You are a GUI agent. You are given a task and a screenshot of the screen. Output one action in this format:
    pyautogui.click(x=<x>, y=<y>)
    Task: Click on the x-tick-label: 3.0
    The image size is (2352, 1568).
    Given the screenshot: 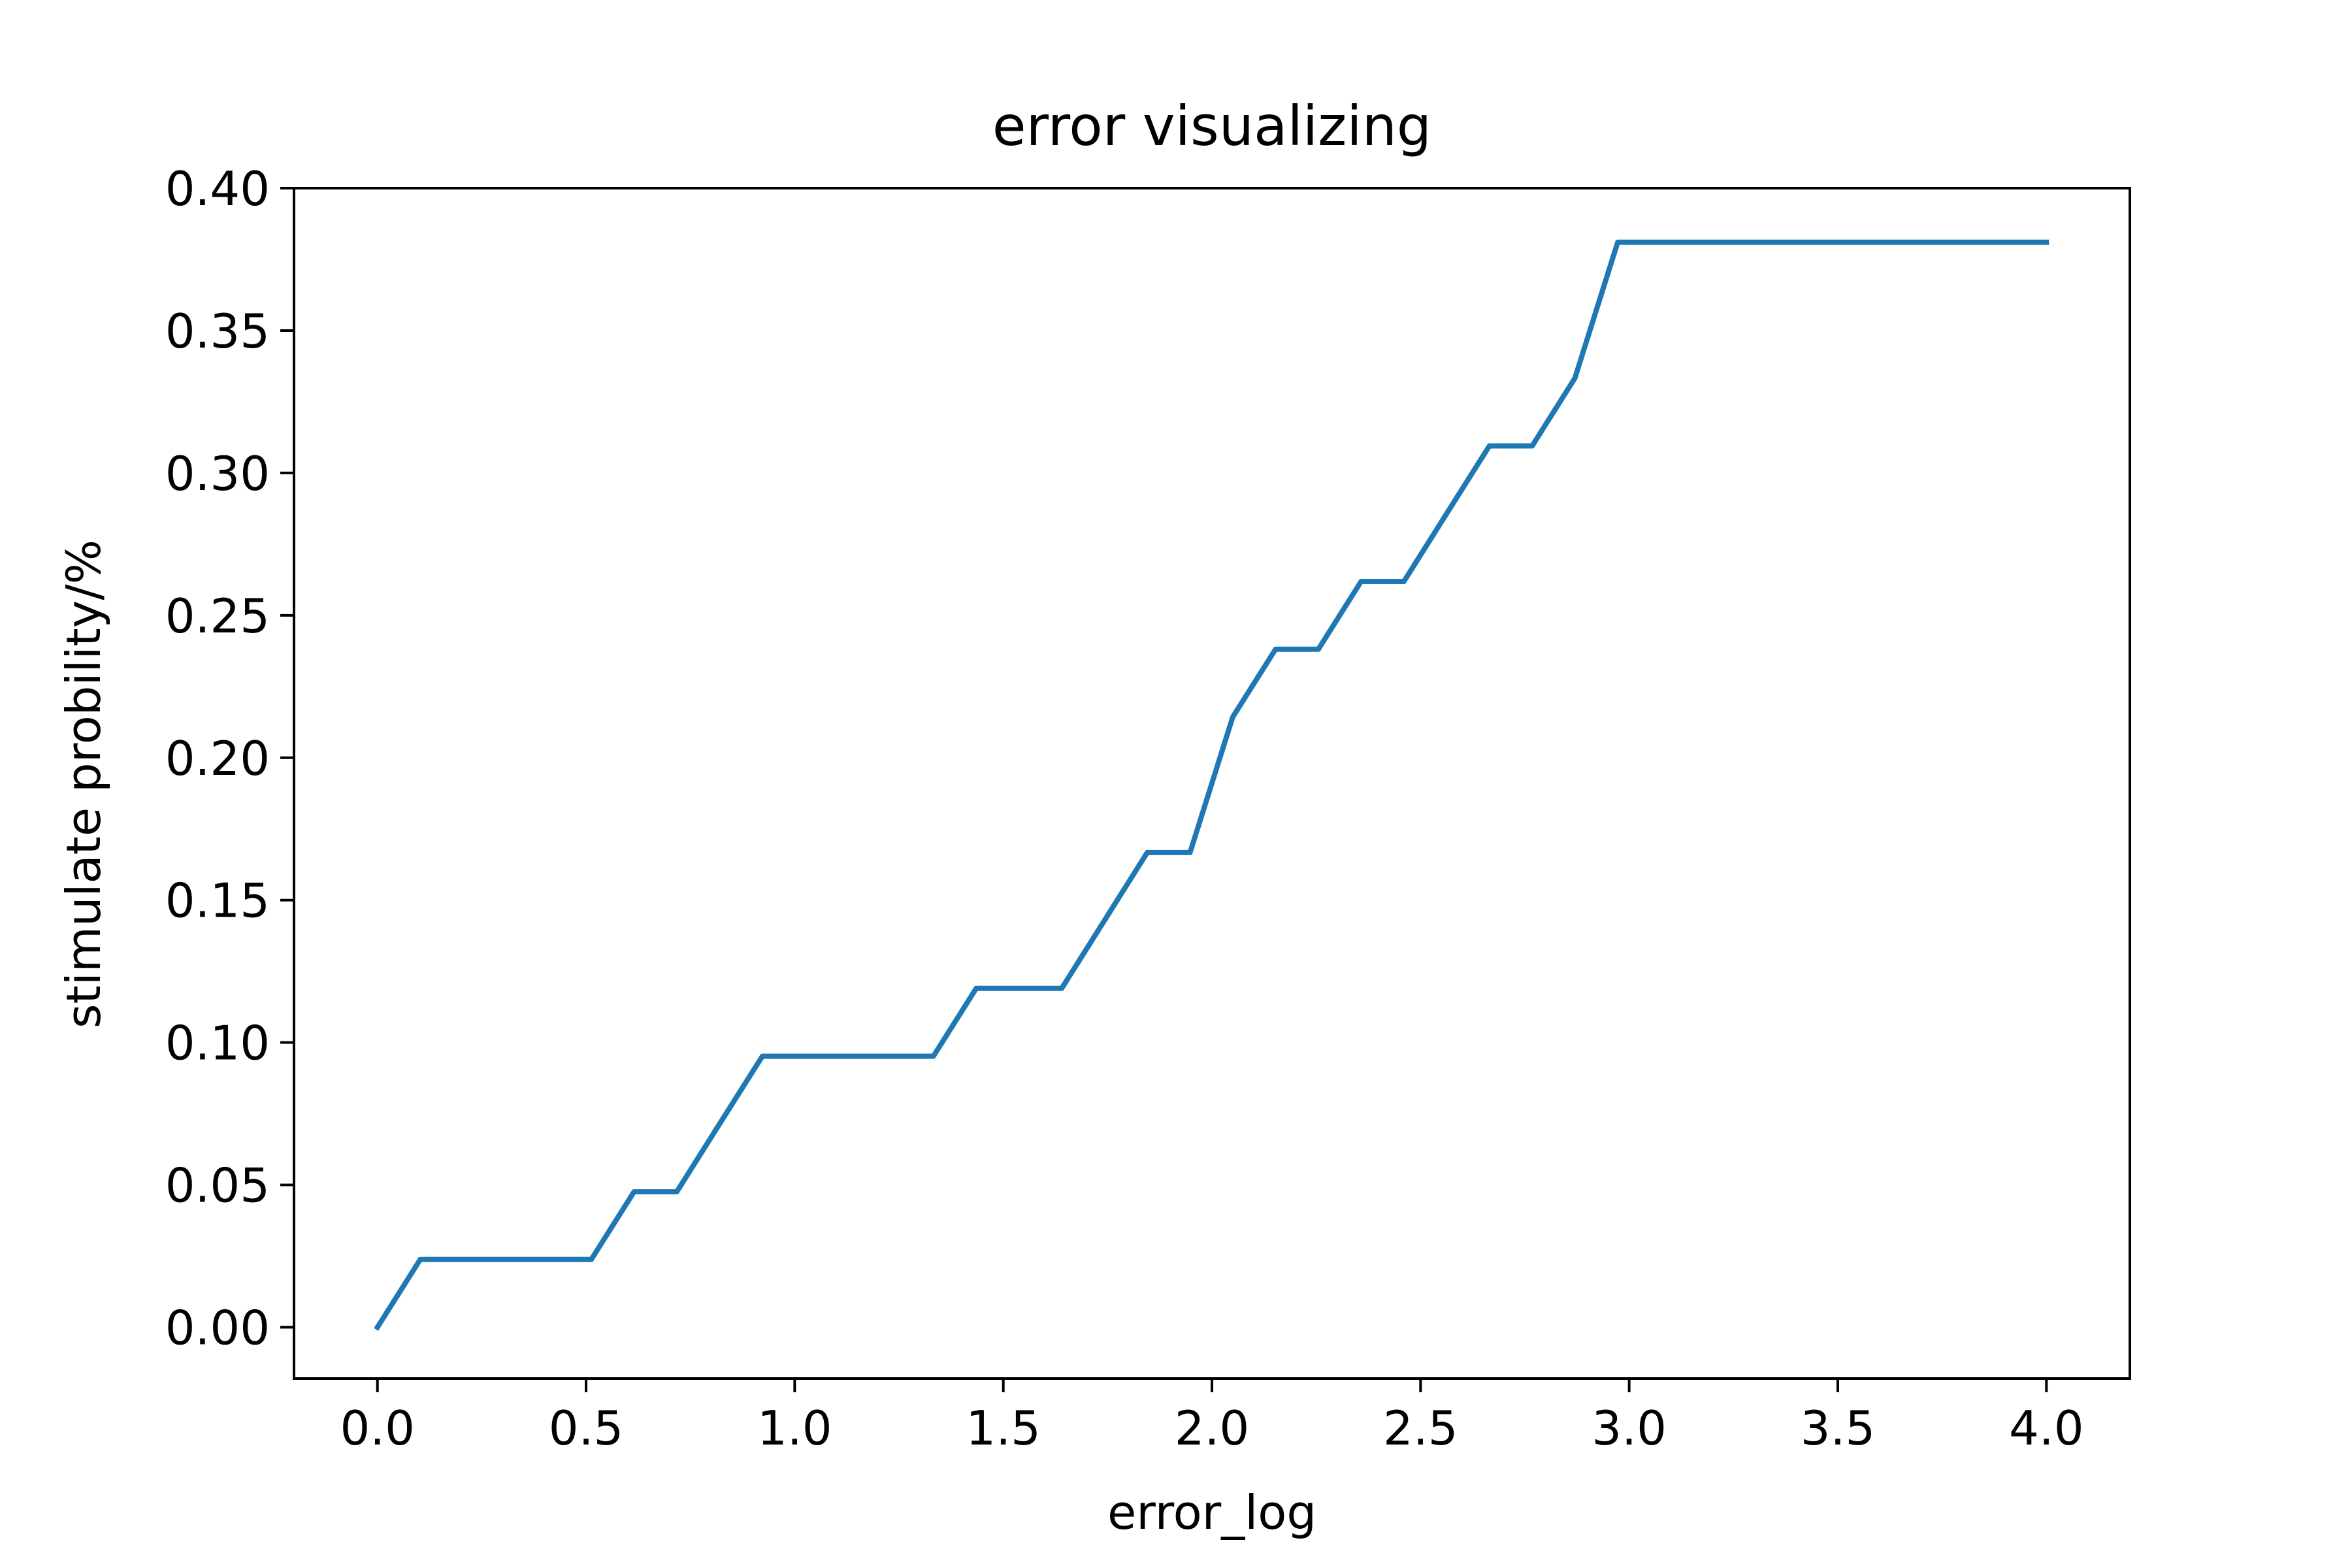 What is the action you would take?
    pyautogui.click(x=1629, y=1428)
    